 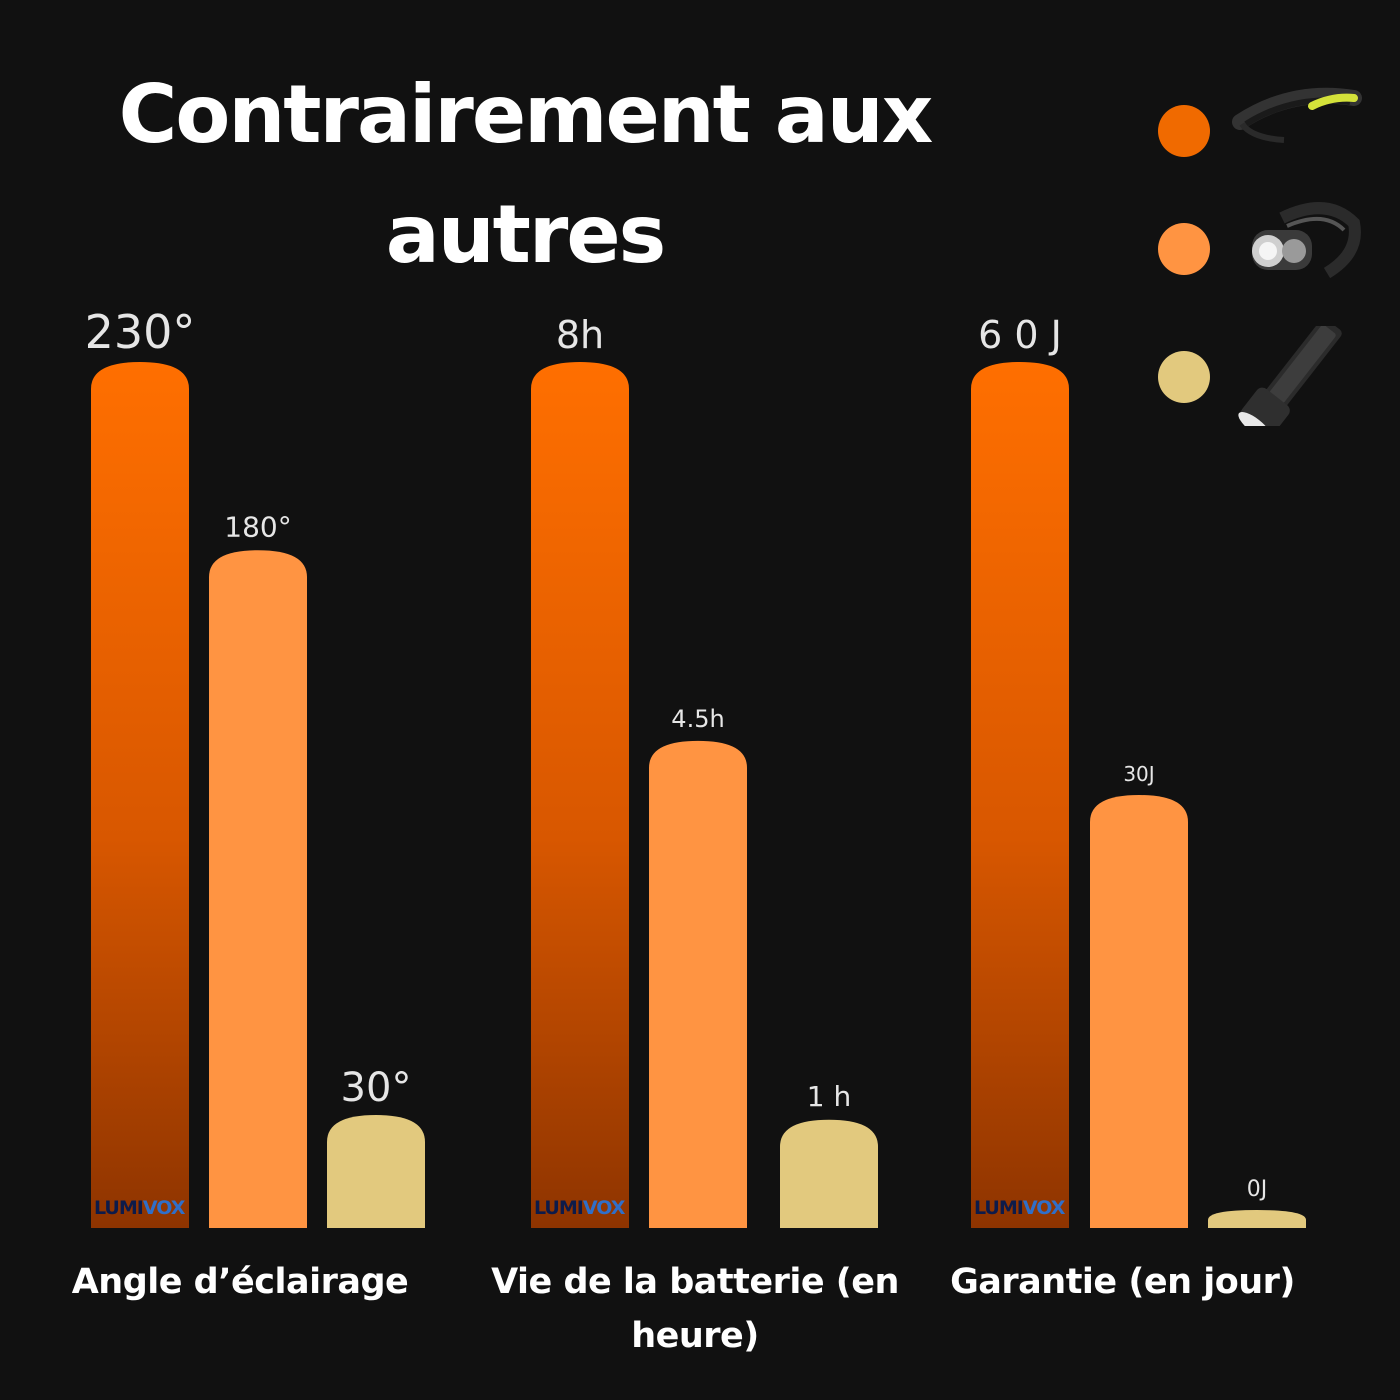 I want to click on chart-title: Contrairement aux autres, so click(x=526, y=174).